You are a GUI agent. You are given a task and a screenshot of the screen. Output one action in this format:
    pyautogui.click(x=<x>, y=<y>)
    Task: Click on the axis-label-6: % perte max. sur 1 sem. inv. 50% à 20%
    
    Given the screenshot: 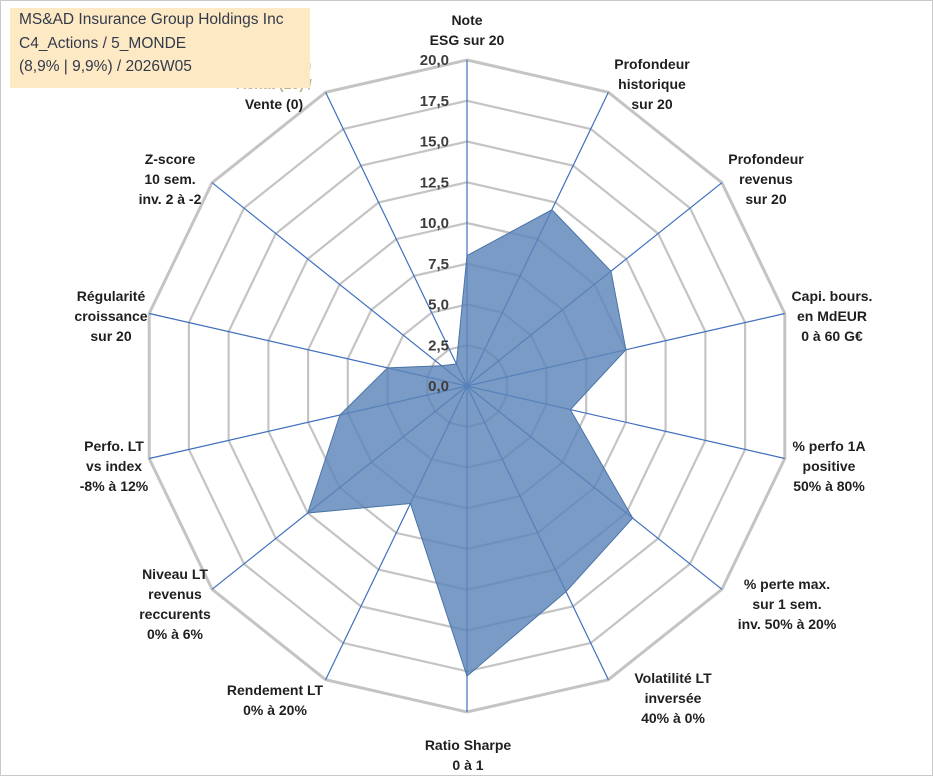 What is the action you would take?
    pyautogui.click(x=787, y=604)
    